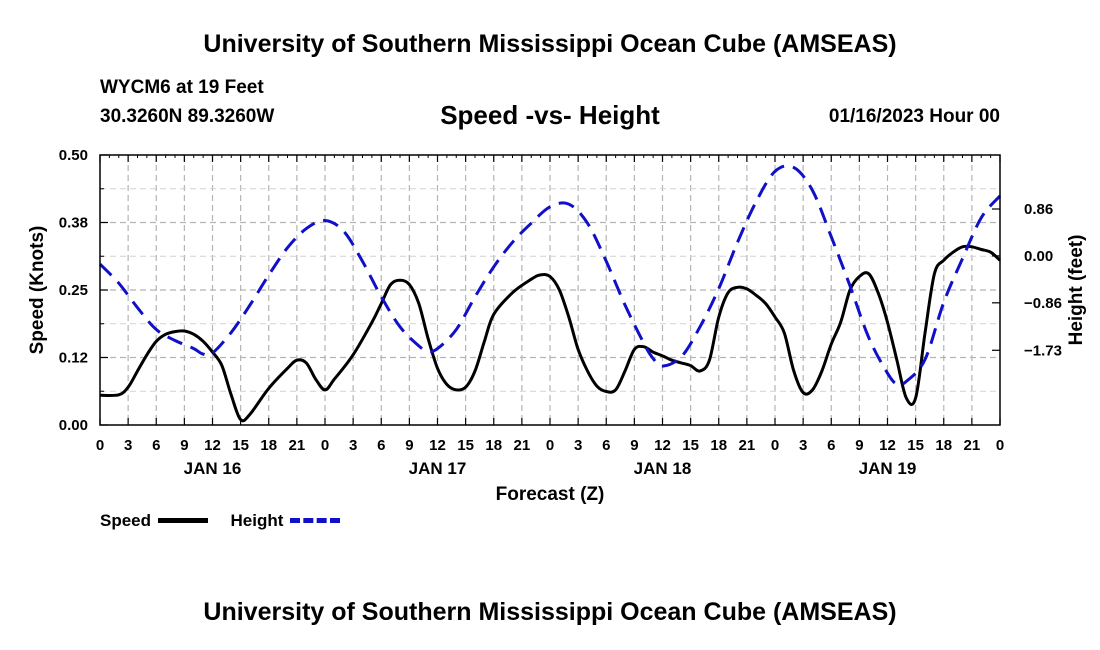 Image resolution: width=1100 pixels, height=650 pixels. Describe the element at coordinates (1043, 350) in the screenshot. I see `y-right-tick-label: −1.73` at that location.